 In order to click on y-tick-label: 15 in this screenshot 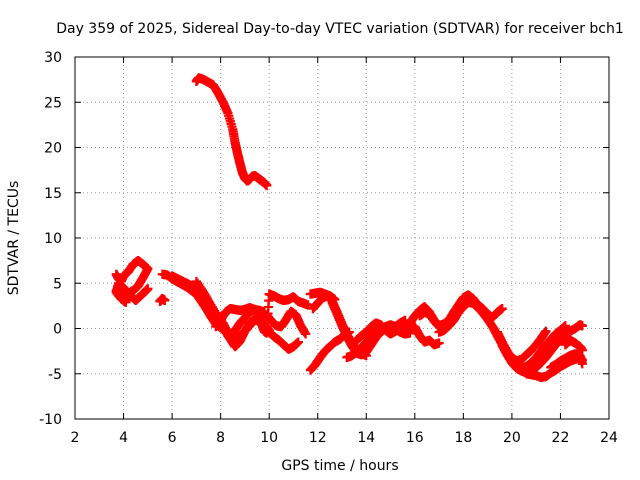, I will do `click(53, 194)`.